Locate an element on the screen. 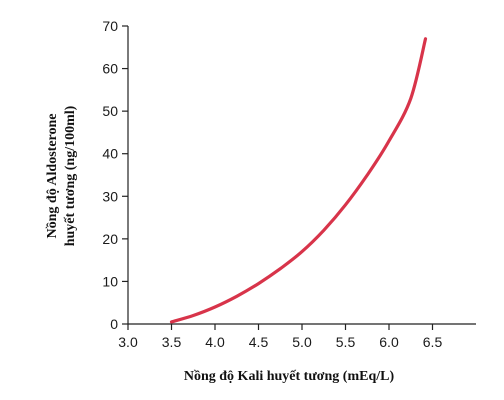  x-tick-label: 6.0 is located at coordinates (389, 342).